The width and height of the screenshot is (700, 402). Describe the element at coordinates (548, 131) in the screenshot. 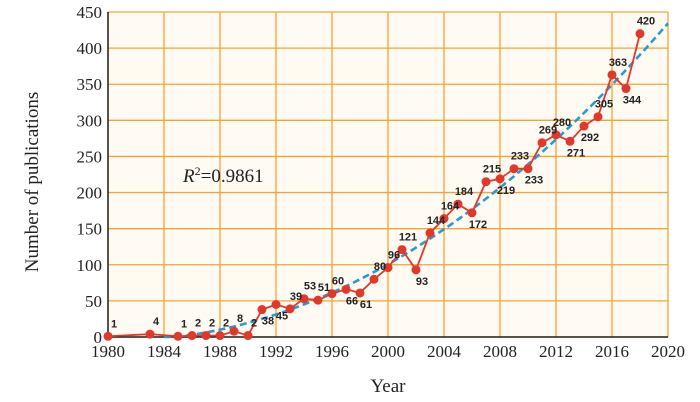

I see `data-label: 269` at that location.